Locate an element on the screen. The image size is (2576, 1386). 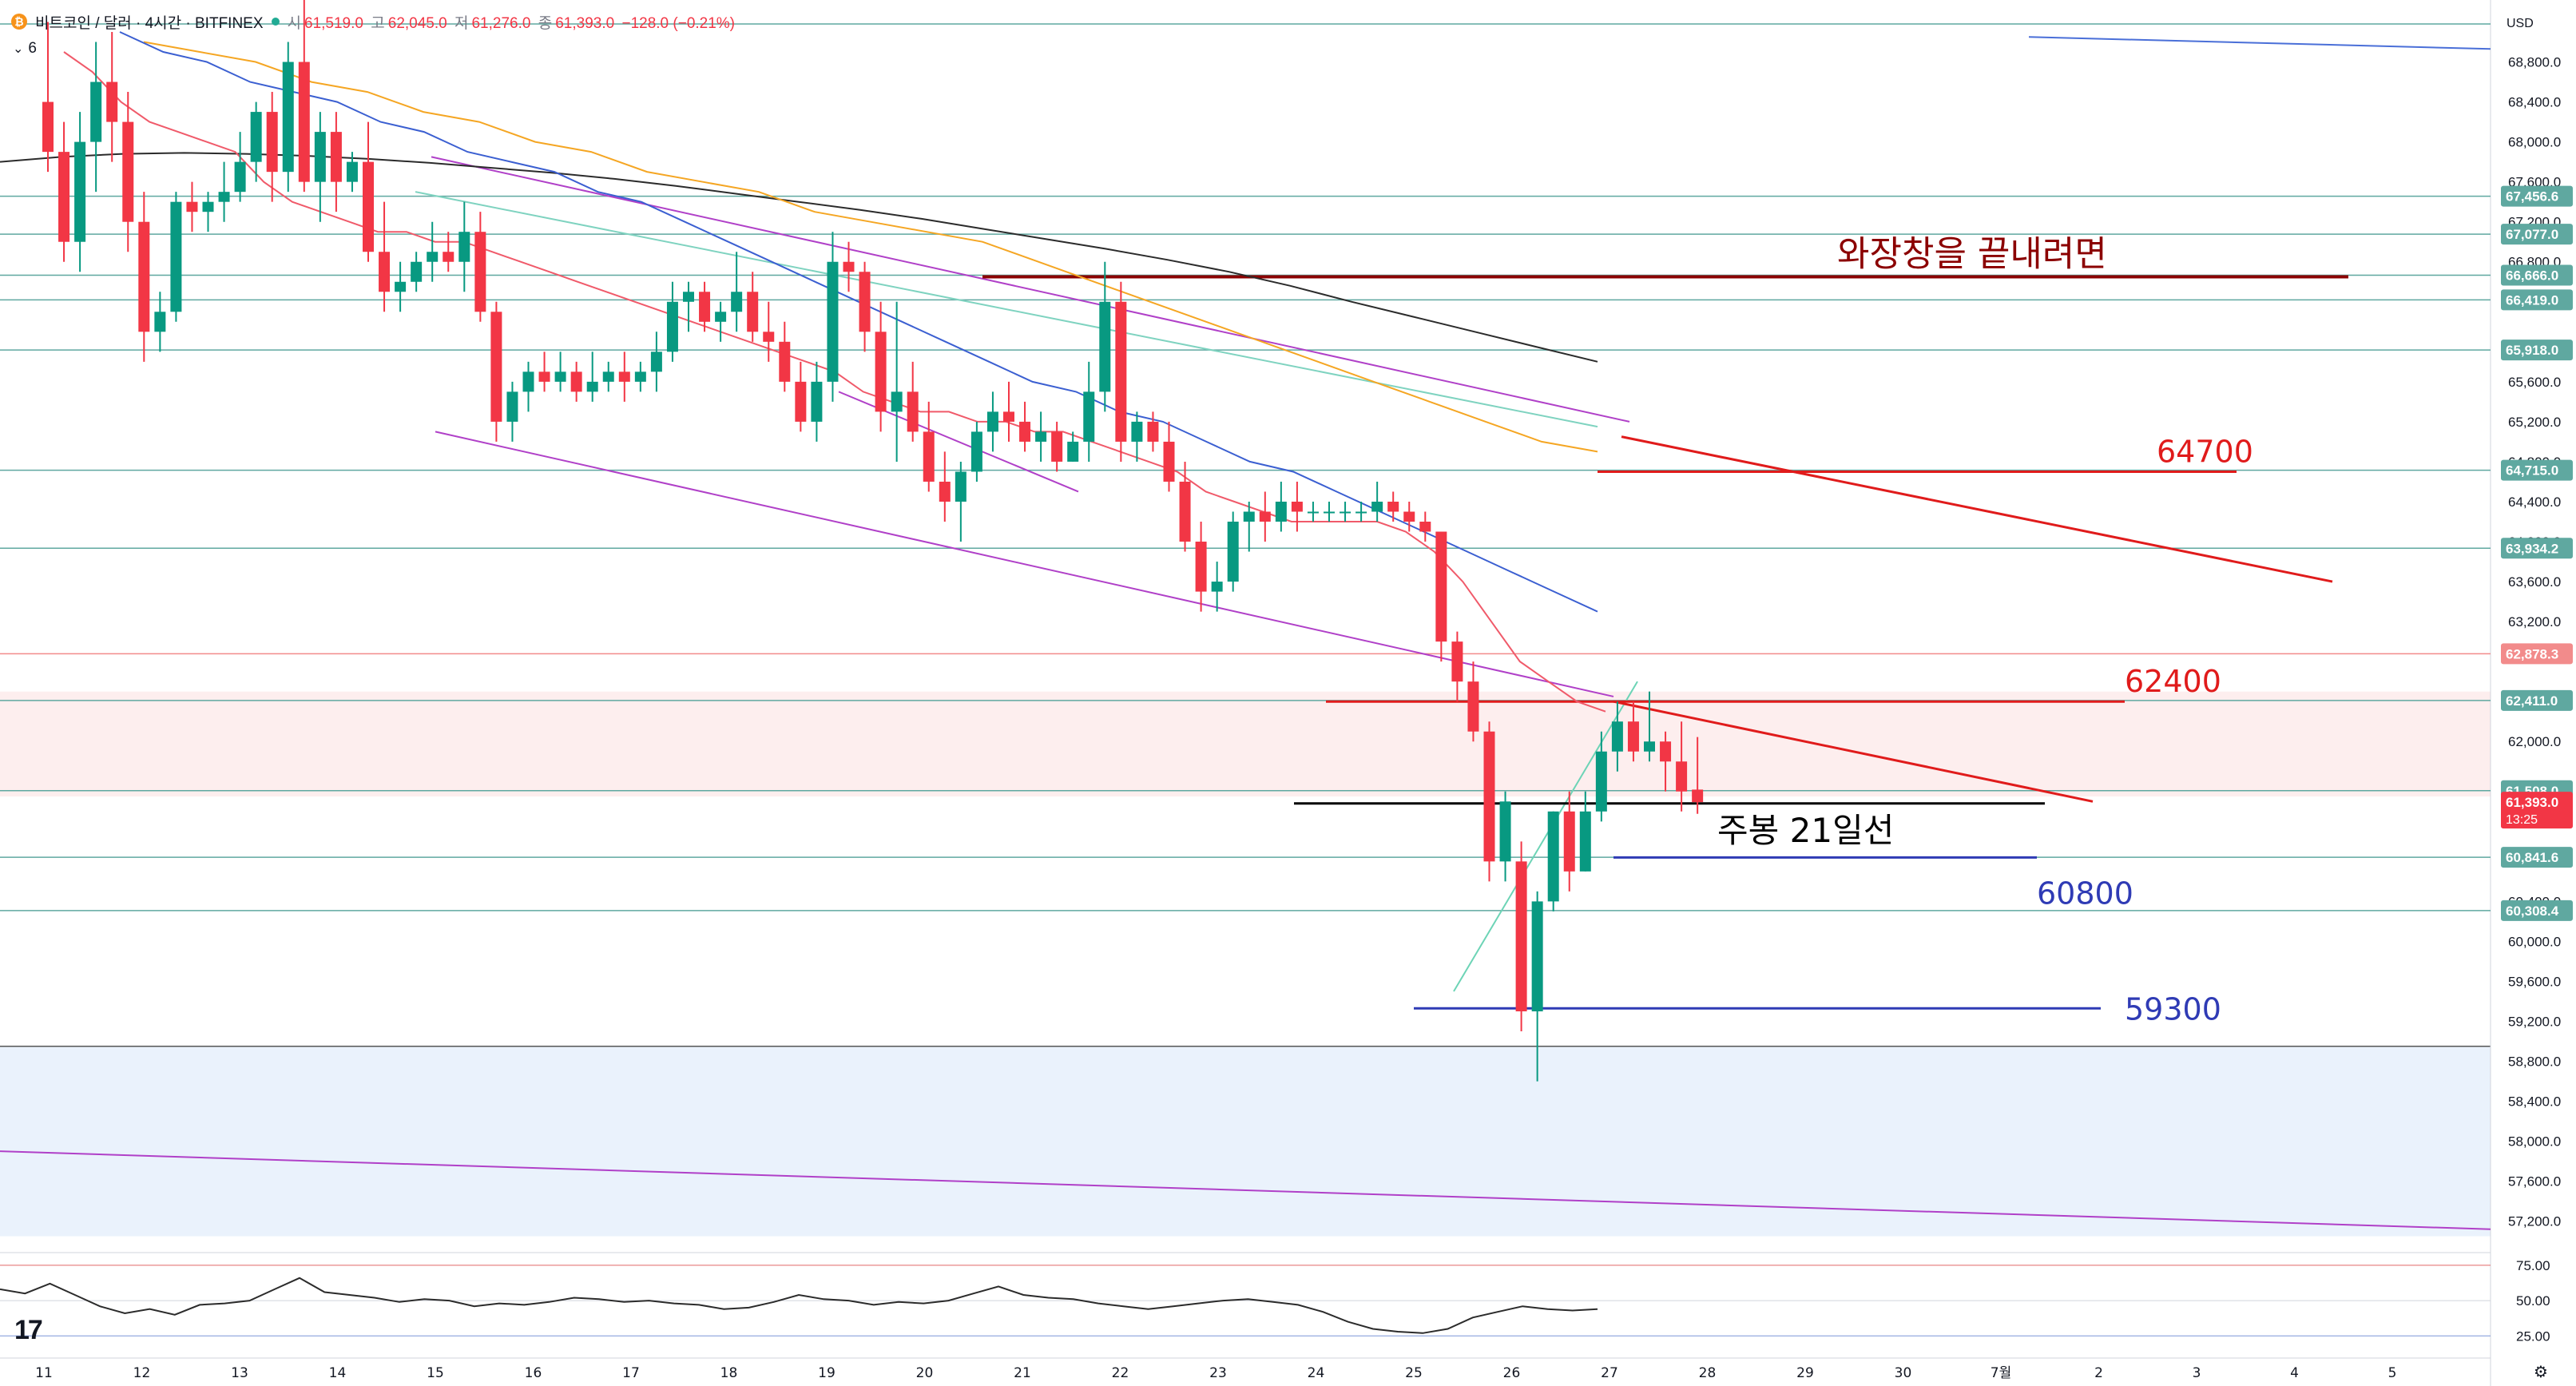
chart-annotation: 64700 is located at coordinates (2205, 451).